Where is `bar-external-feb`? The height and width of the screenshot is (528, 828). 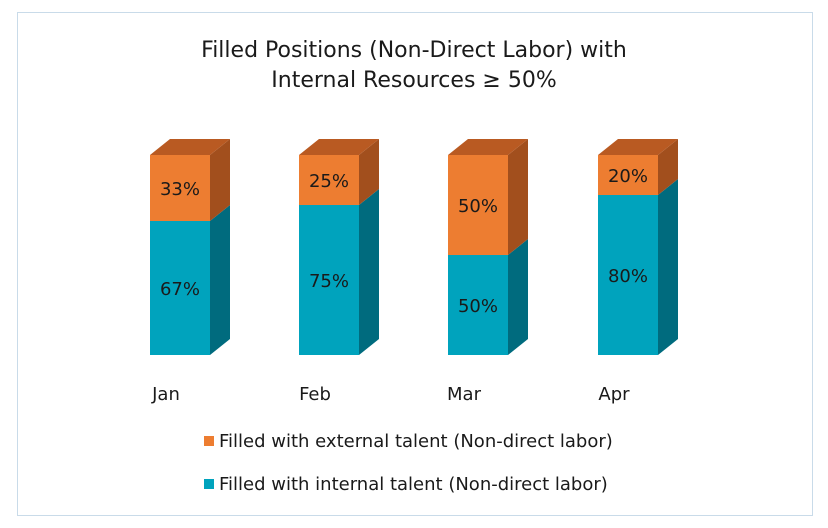 bar-external-feb is located at coordinates (329, 180).